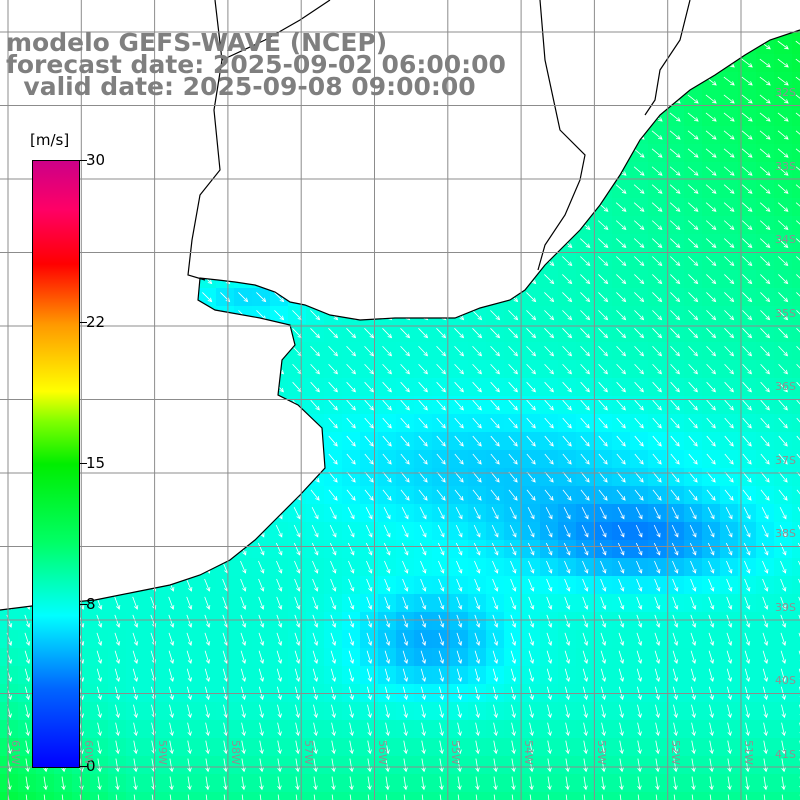 The image size is (800, 800). Describe the element at coordinates (50, 140) in the screenshot. I see `colorbar-units: [m/s]` at that location.